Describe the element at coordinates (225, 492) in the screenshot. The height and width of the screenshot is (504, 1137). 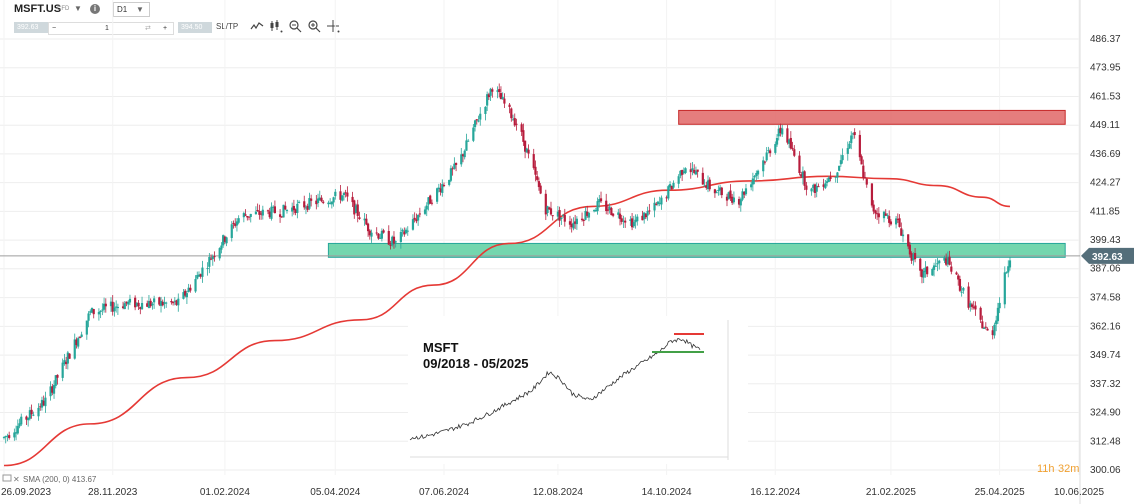
I see `time-tick-label: 01.02.2024` at that location.